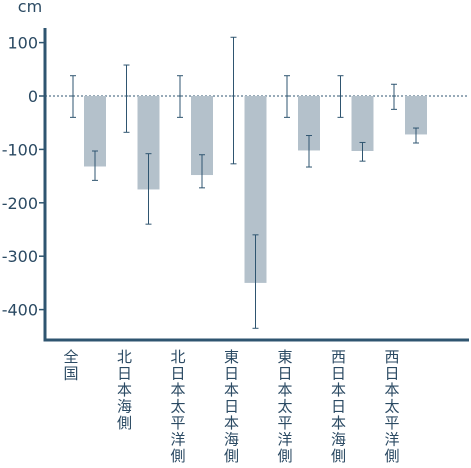 The height and width of the screenshot is (468, 471). What do you see at coordinates (124, 390) in the screenshot?
I see `category-label: 北日本海側` at bounding box center [124, 390].